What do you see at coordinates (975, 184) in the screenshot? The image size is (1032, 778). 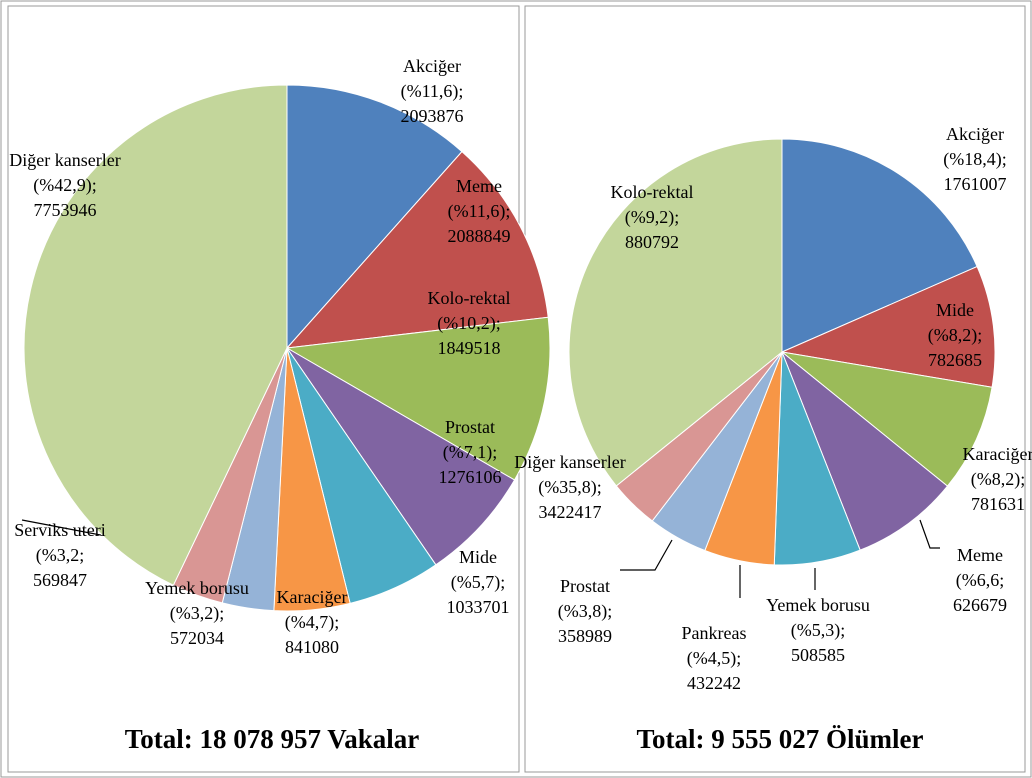 I see `slice-value: 1761007` at bounding box center [975, 184].